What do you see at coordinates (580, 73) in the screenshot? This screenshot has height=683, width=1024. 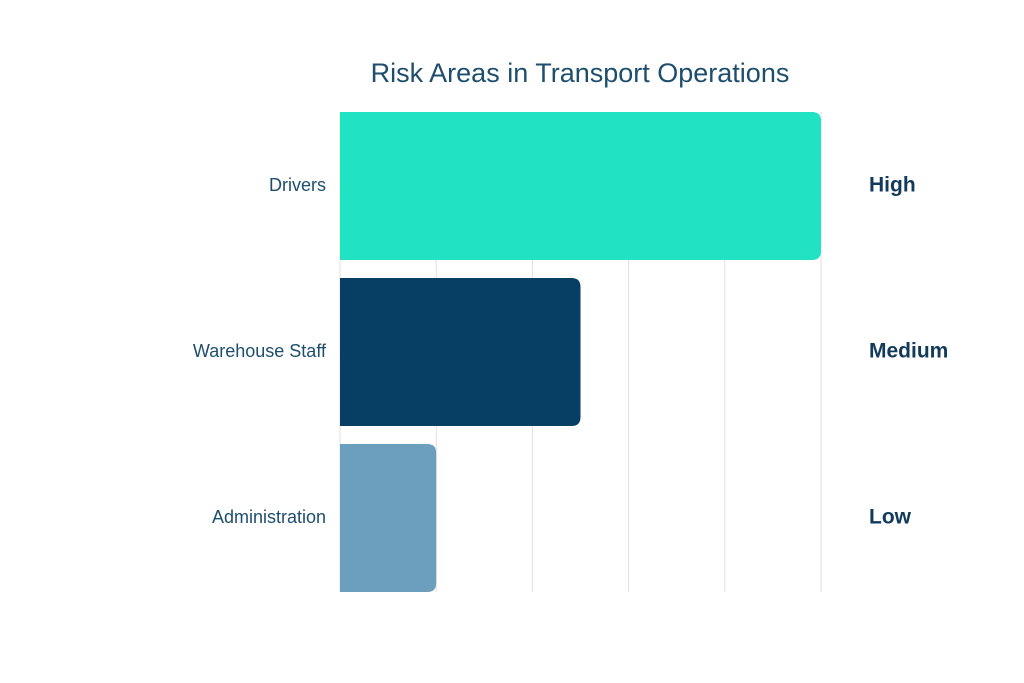 I see `chart-title: Risk Areas in Transport Operations` at bounding box center [580, 73].